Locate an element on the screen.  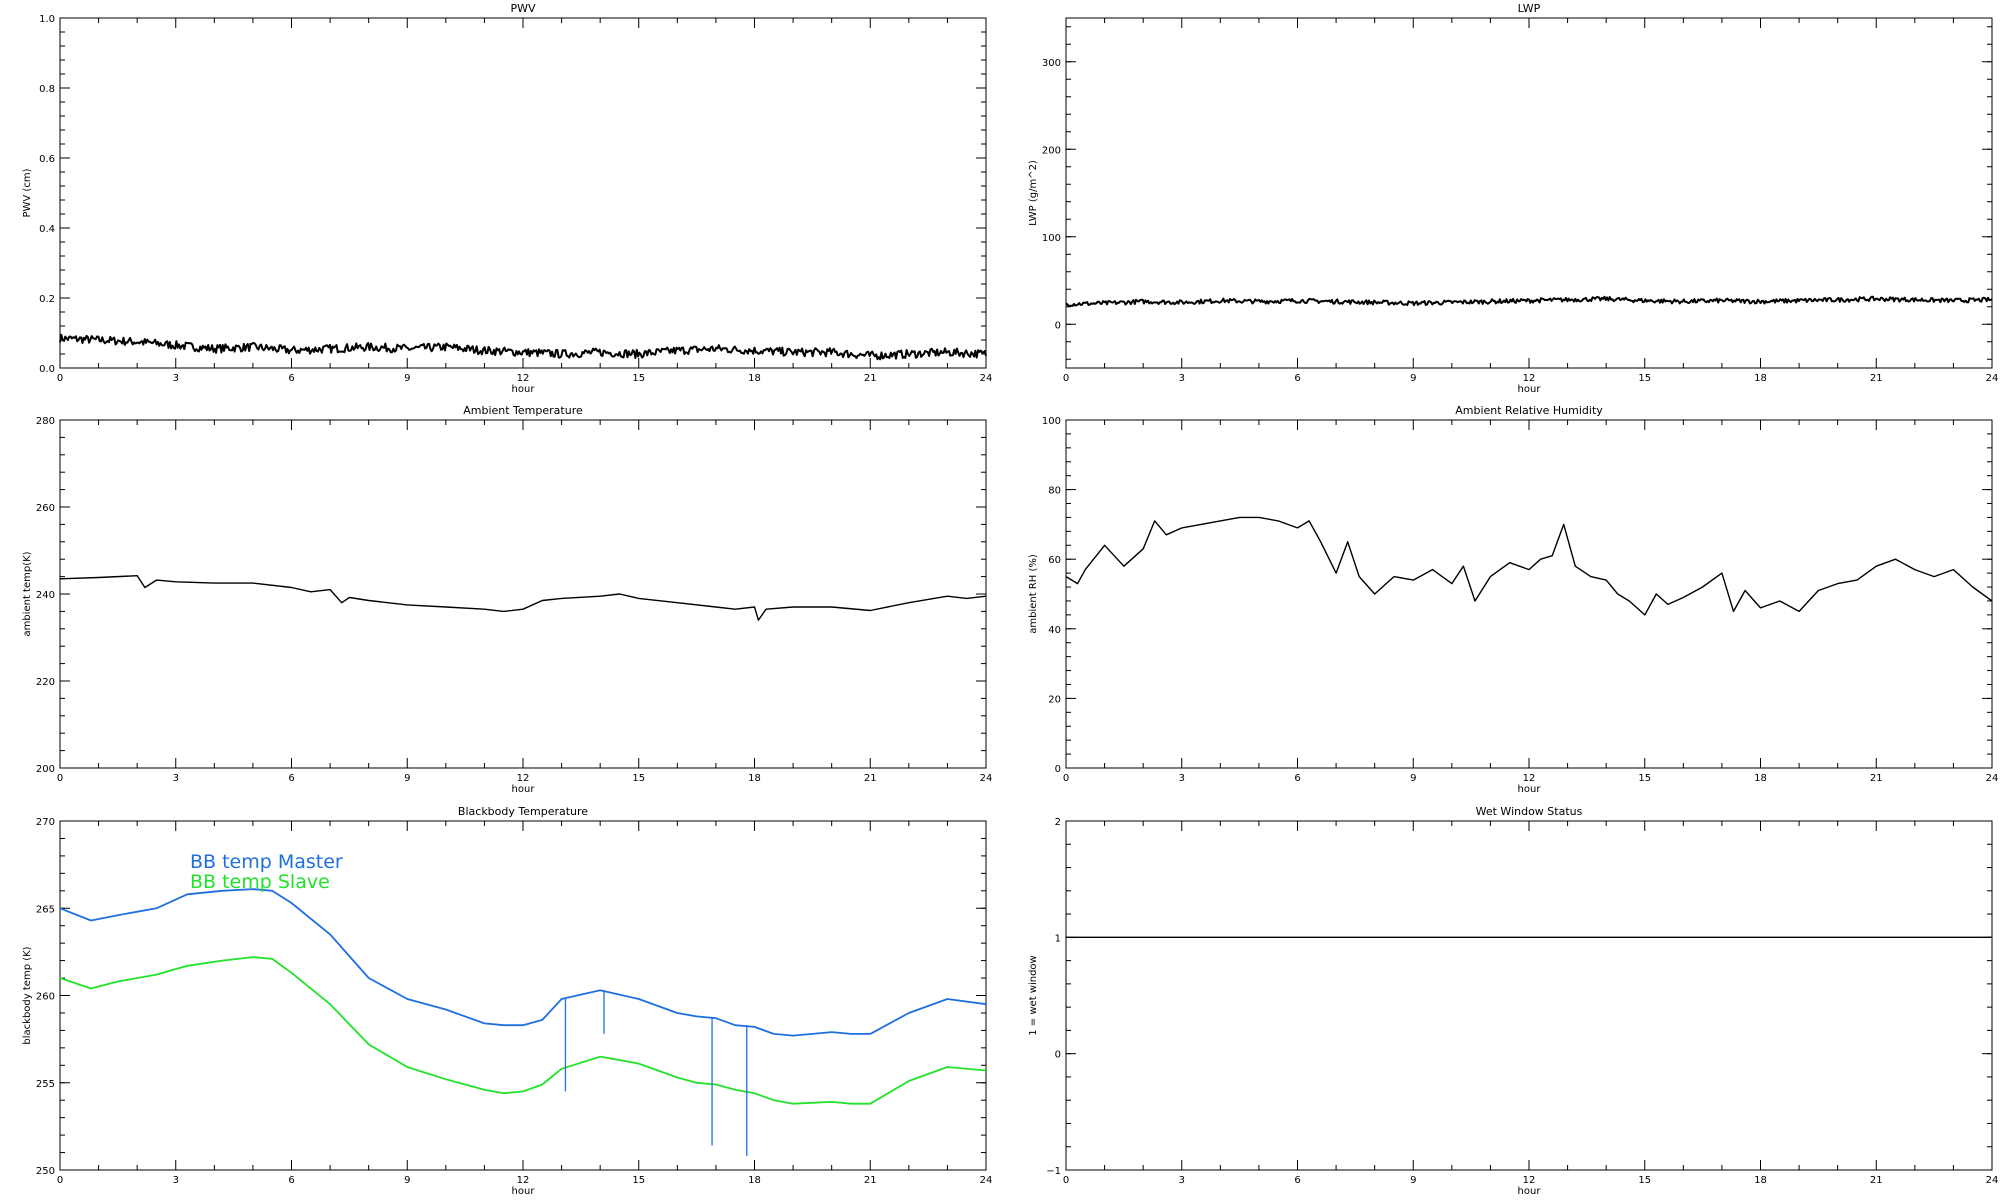
y-axis-label: blackbody temp (K) is located at coordinates (27, 995).